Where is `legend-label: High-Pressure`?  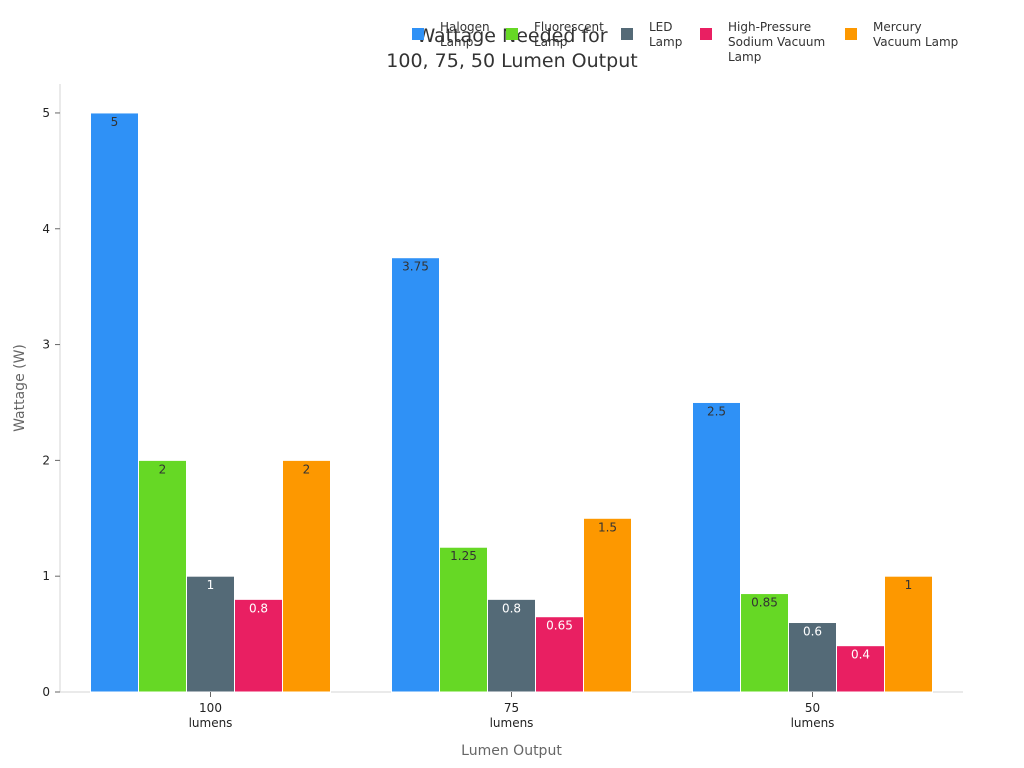
legend-label: High-Pressure is located at coordinates (769, 27).